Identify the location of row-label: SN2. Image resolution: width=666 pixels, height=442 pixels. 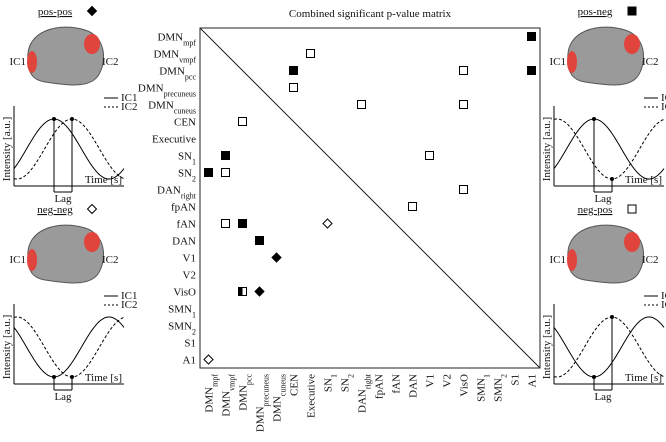
(187, 176).